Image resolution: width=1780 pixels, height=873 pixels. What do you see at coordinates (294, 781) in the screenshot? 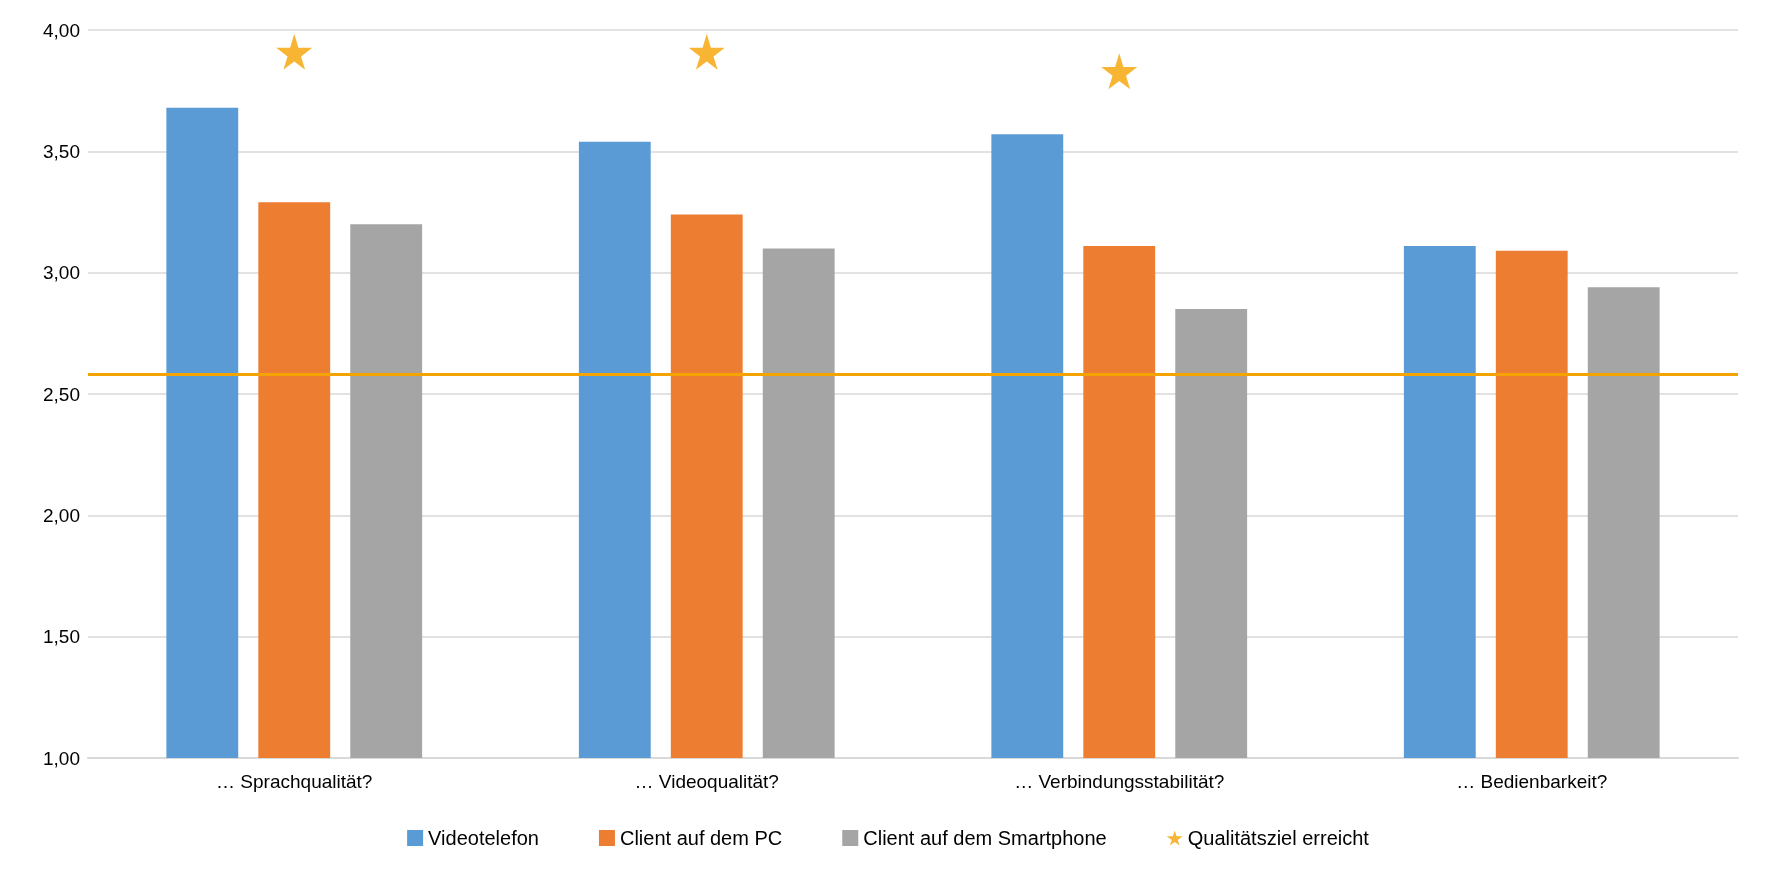
I see `x-tick-label: … Sprachqualität?` at bounding box center [294, 781].